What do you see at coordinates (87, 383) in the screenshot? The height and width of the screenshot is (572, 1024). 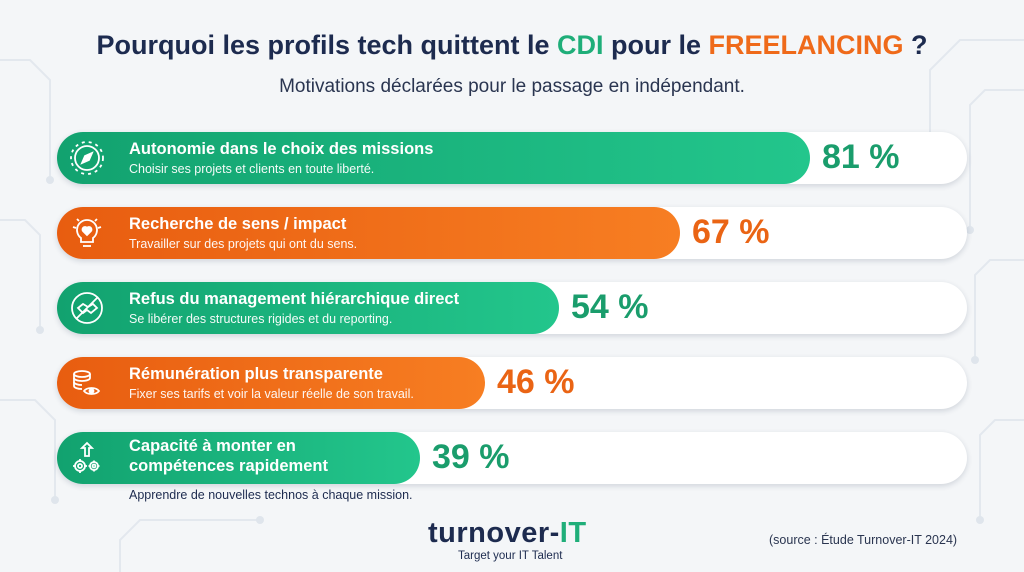 I see `coins-eye-icon` at bounding box center [87, 383].